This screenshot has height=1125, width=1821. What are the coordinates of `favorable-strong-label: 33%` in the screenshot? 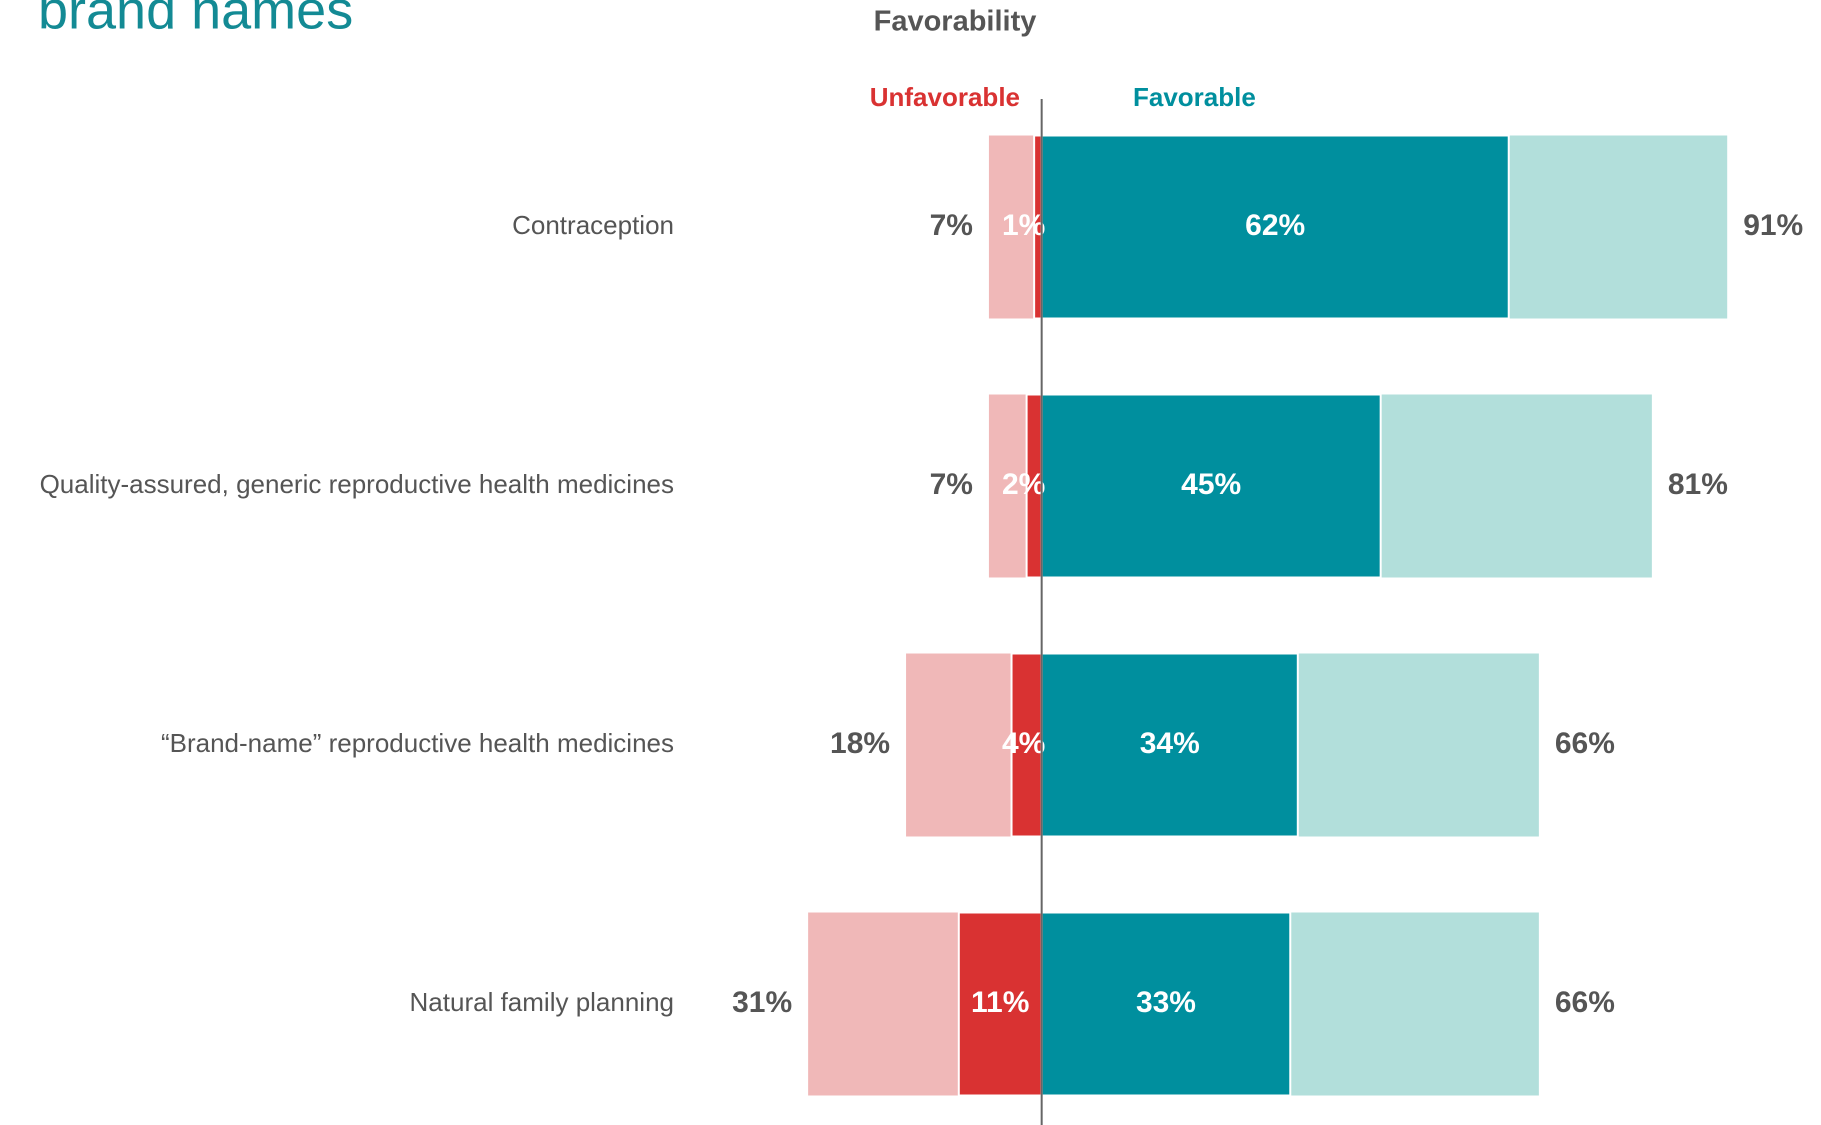 It's located at (1166, 1002).